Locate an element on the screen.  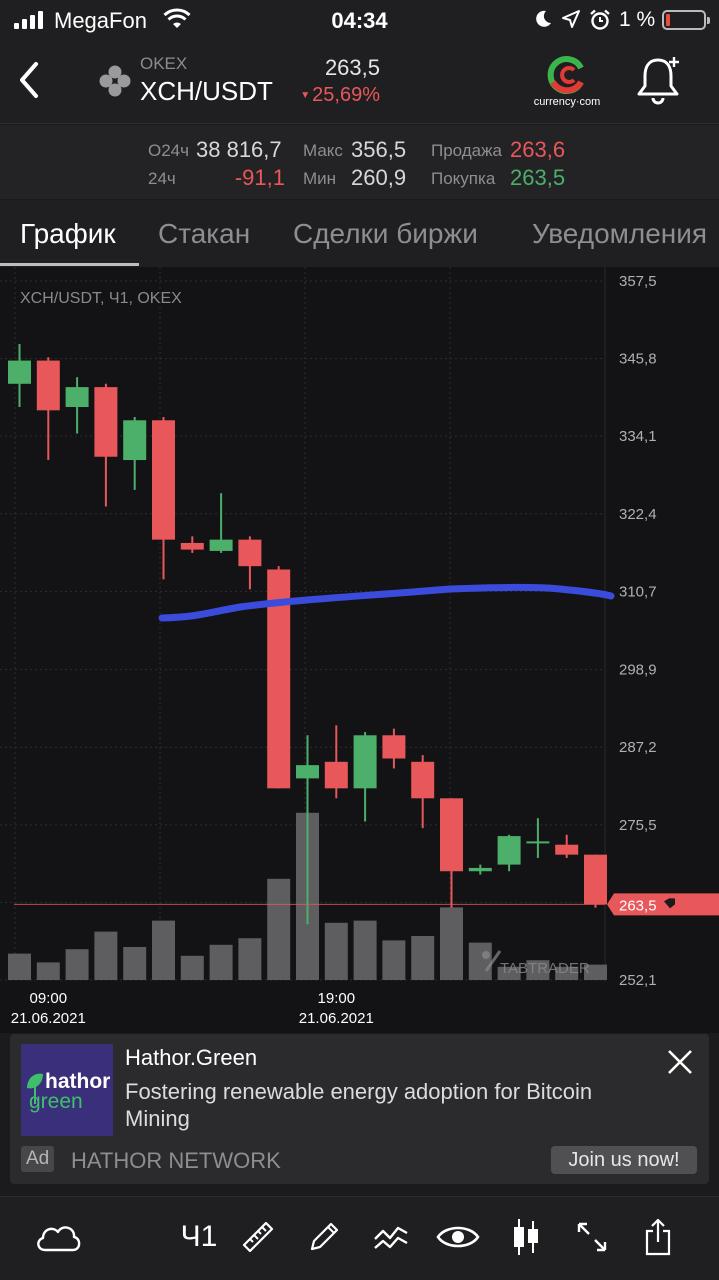
y-tick-label: 310,7 is located at coordinates (638, 591).